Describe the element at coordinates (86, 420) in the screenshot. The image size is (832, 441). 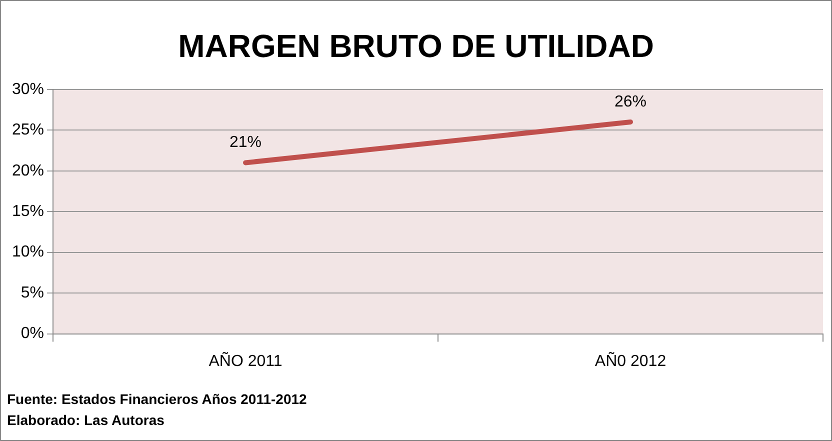
I see `text: Elaborado: Las Autoras` at that location.